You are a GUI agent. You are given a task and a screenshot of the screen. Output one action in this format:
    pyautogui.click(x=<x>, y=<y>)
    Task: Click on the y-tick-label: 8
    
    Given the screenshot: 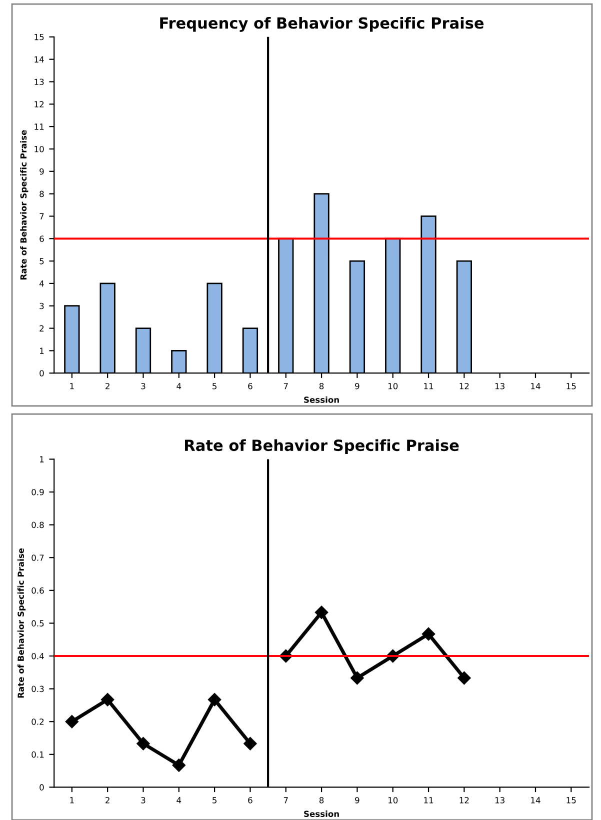 What is the action you would take?
    pyautogui.click(x=42, y=194)
    